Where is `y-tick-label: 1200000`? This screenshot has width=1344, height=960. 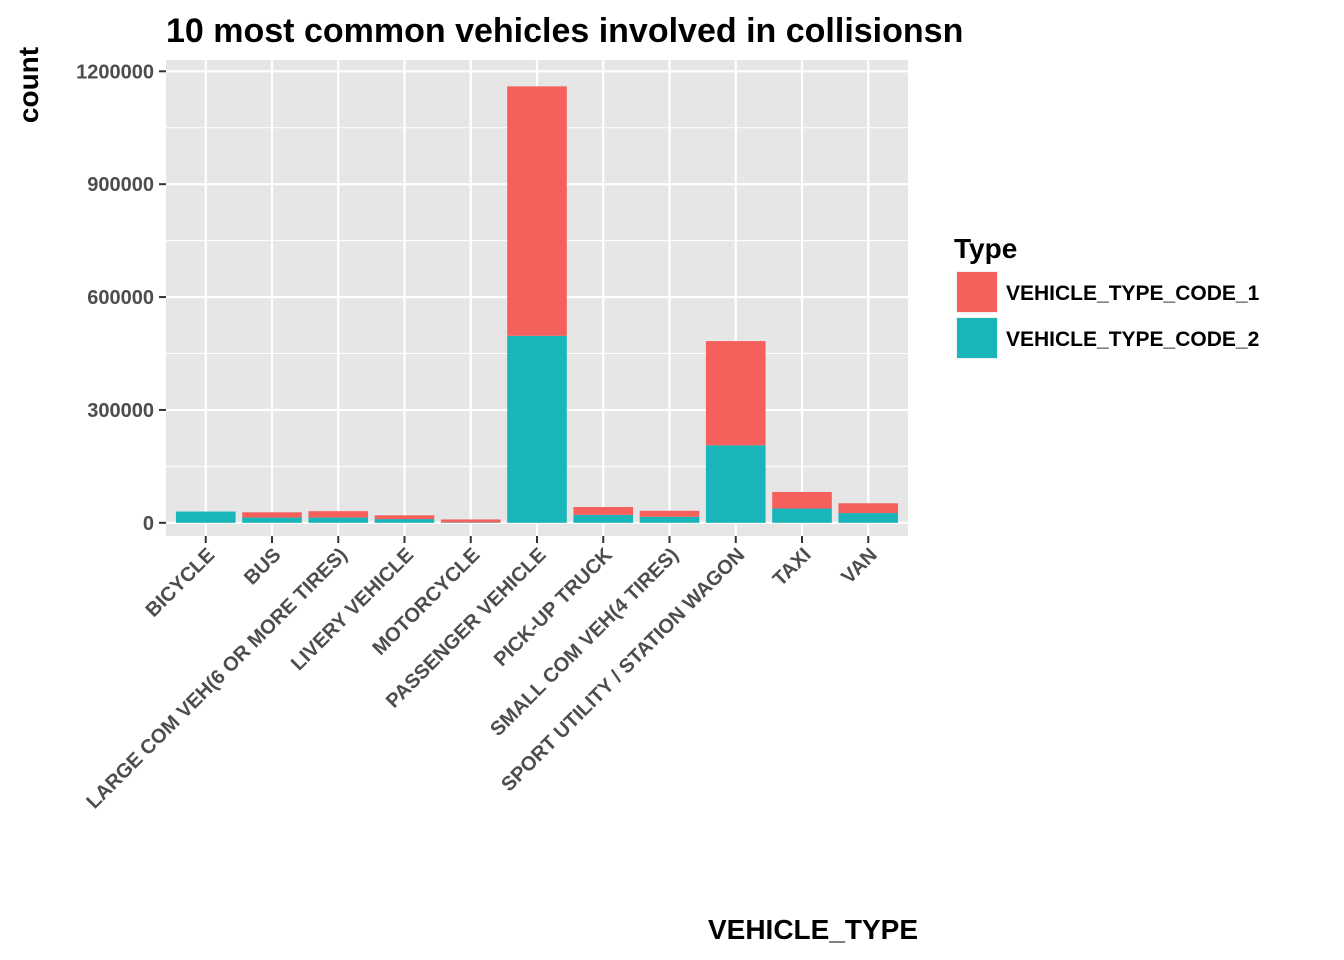 y-tick-label: 1200000 is located at coordinates (115, 72).